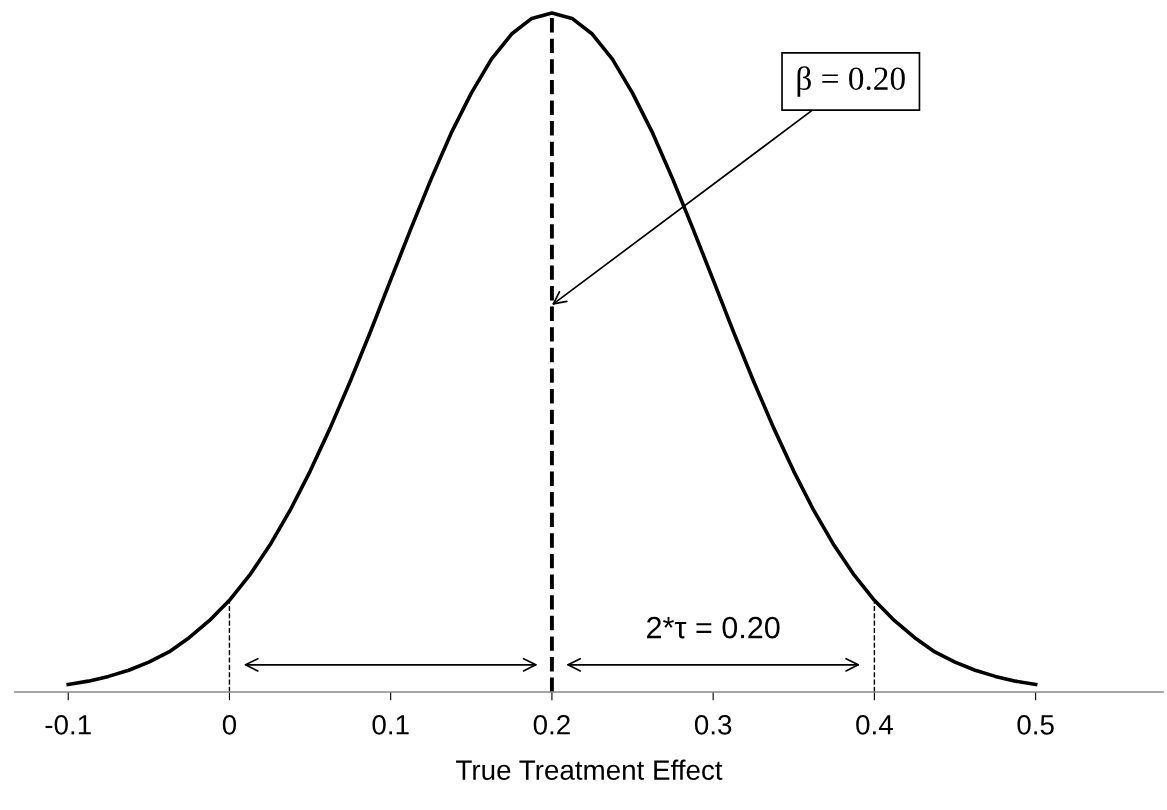 This screenshot has width=1167, height=810. Describe the element at coordinates (713, 627) in the screenshot. I see `annotation: 2*τ = 0.20` at that location.